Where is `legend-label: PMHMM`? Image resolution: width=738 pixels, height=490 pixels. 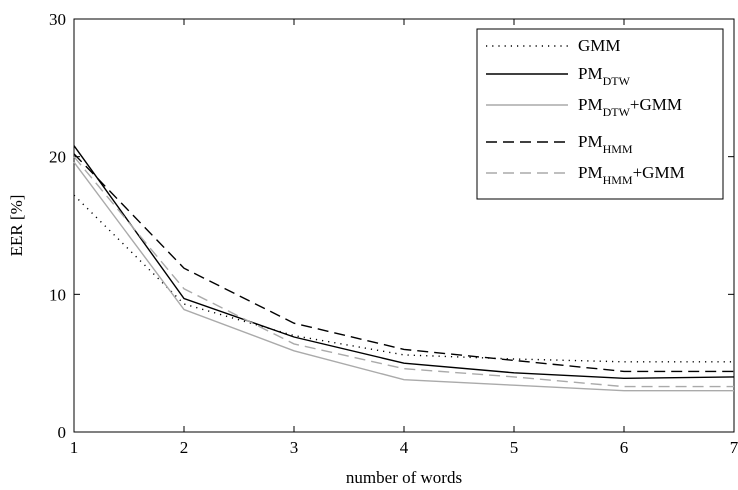 legend-label: PMHMM is located at coordinates (605, 144).